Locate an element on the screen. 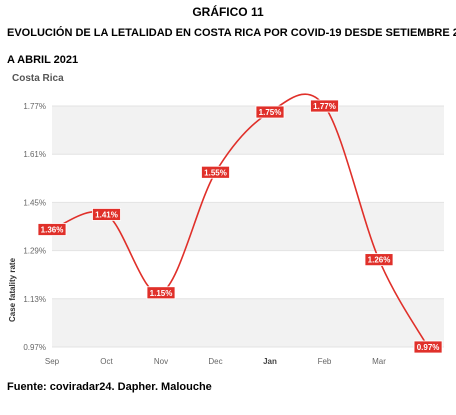 This screenshot has width=456, height=415. data-label: 1.15% is located at coordinates (161, 293).